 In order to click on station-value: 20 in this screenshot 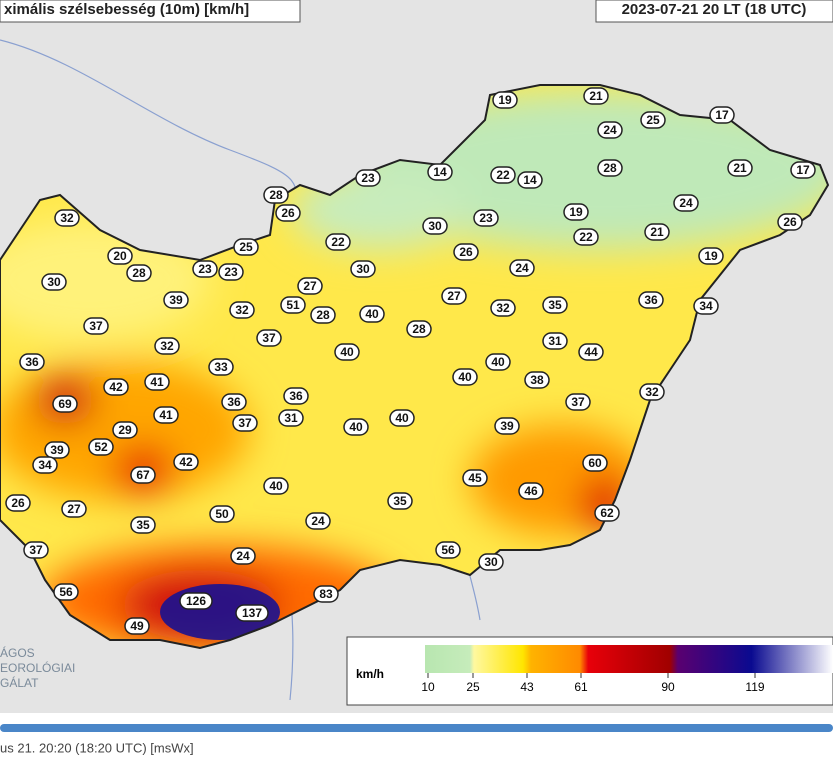, I will do `click(120, 256)`.